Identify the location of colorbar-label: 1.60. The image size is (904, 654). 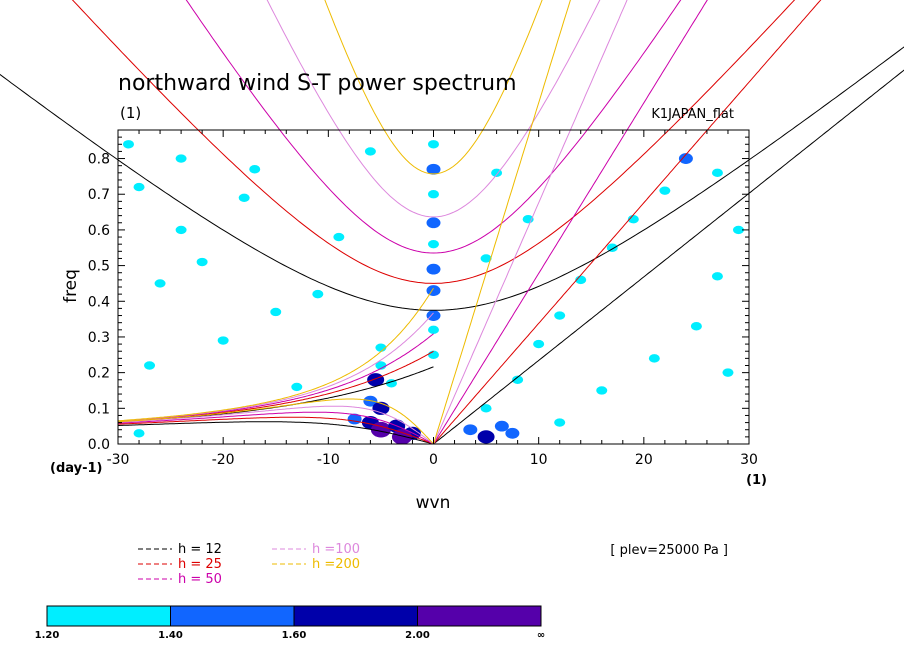
(294, 635).